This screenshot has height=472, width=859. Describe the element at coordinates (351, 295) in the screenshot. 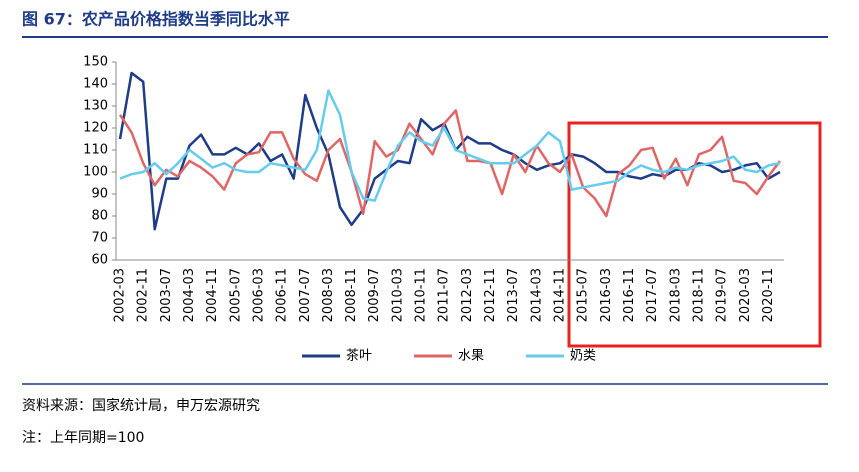

I see `x-tick-label: 2008-11` at that location.